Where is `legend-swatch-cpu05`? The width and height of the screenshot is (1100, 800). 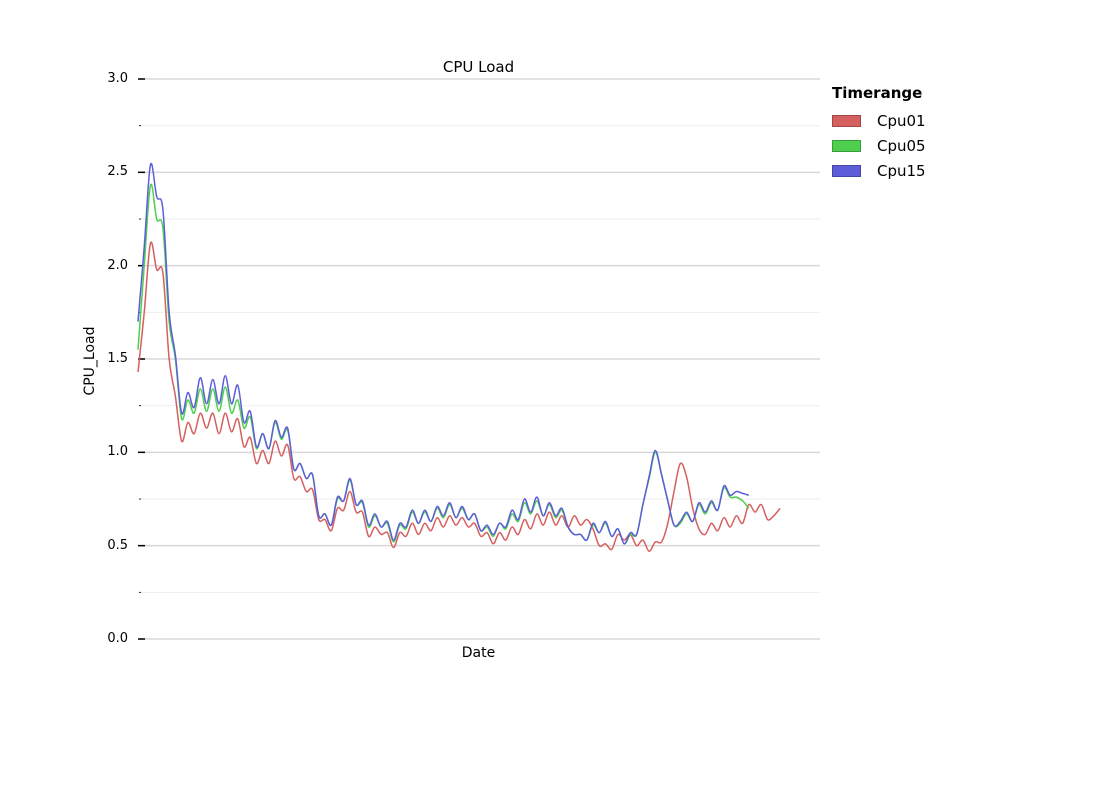 legend-swatch-cpu05 is located at coordinates (846, 145).